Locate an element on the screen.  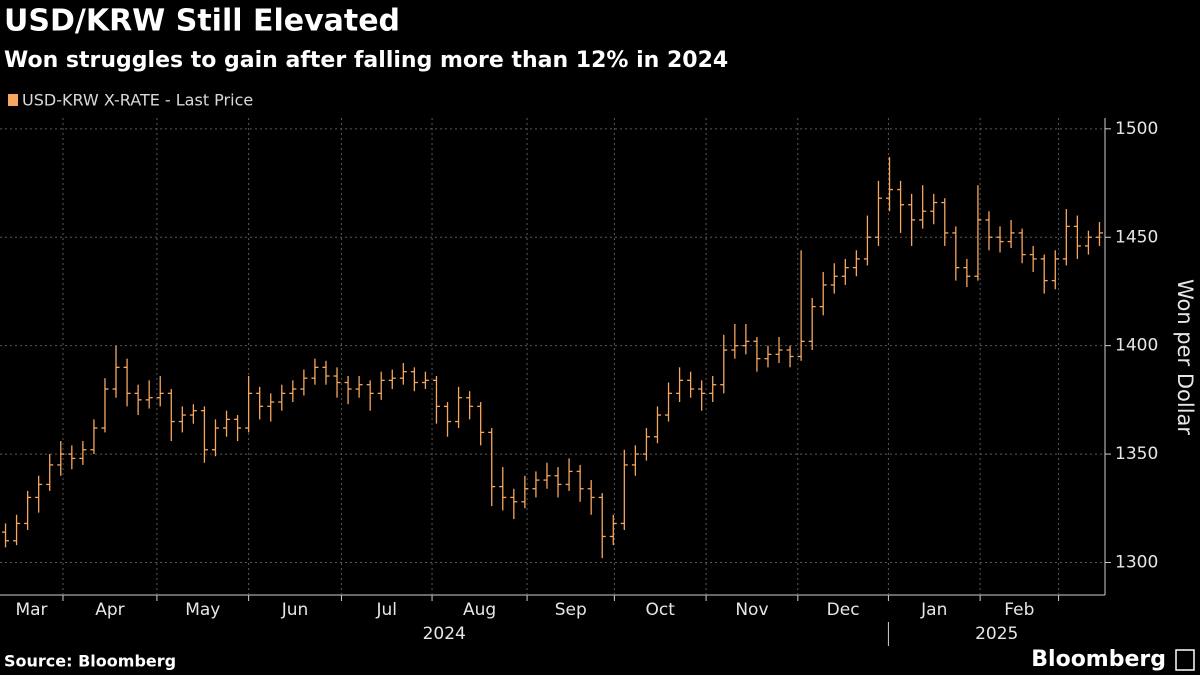
y-tick-label: 1400 is located at coordinates (1136, 346).